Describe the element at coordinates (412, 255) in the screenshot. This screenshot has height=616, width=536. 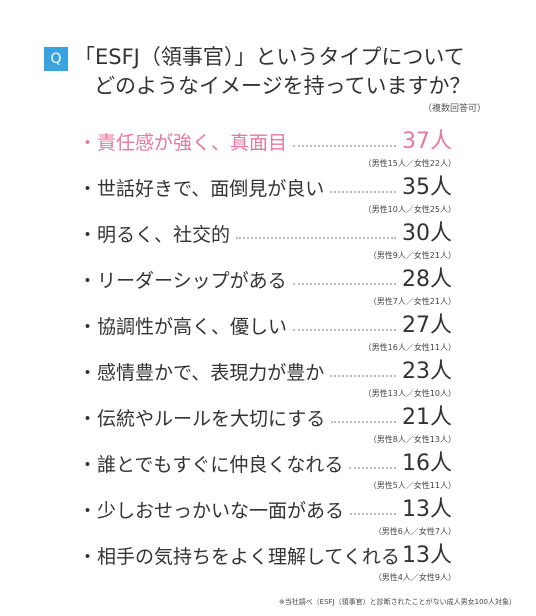
I see `gender-breakdown: （男性9人／女性21人）` at that location.